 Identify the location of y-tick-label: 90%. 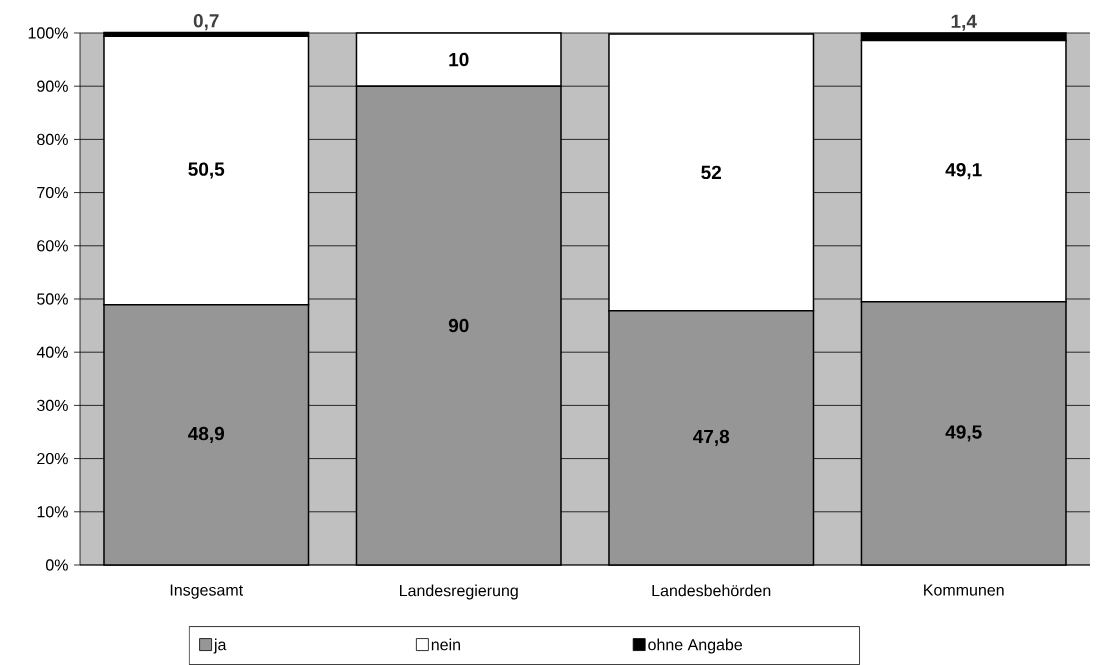
(52, 86).